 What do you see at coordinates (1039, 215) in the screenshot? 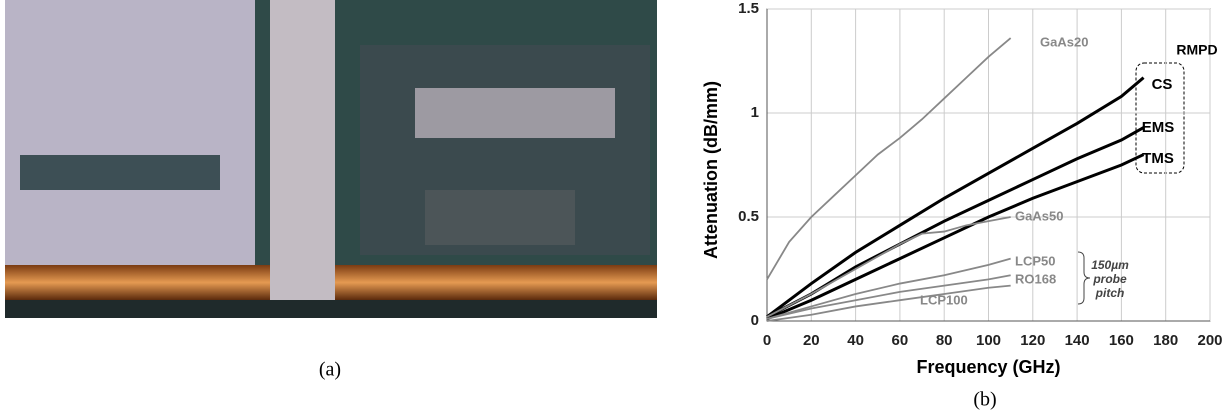
I see `series-label: GaAs50` at bounding box center [1039, 215].